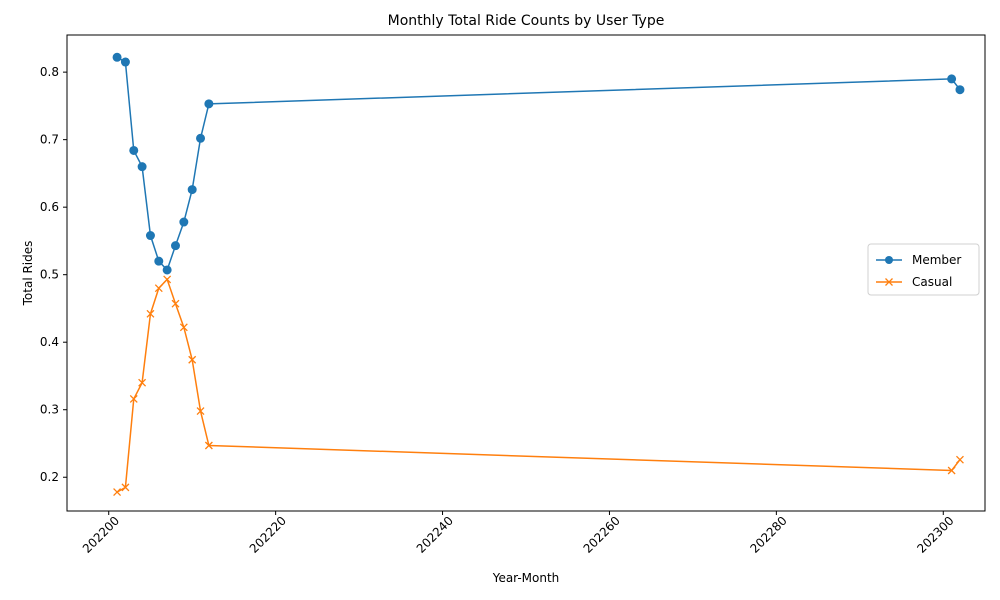  Describe the element at coordinates (518, 533) in the screenshot. I see `x-axis-ticks: 202200 202220 202240 202260 202280 202300` at that location.